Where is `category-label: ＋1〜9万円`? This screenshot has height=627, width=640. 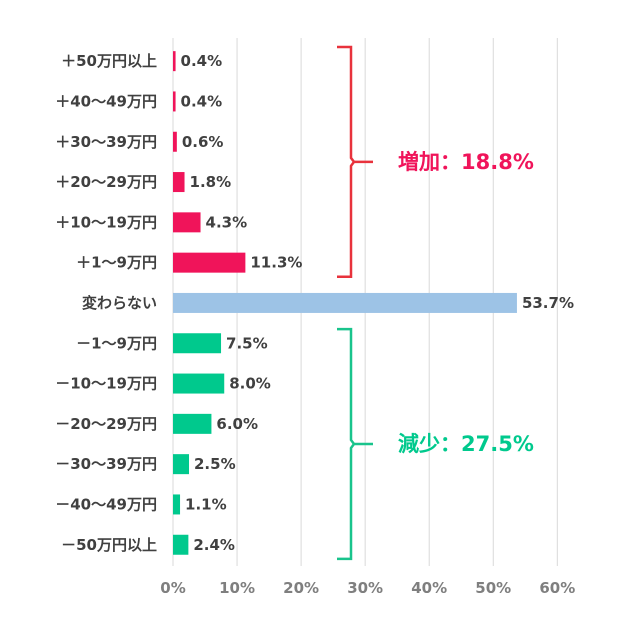 category-label: ＋1〜9万円 is located at coordinates (116, 263).